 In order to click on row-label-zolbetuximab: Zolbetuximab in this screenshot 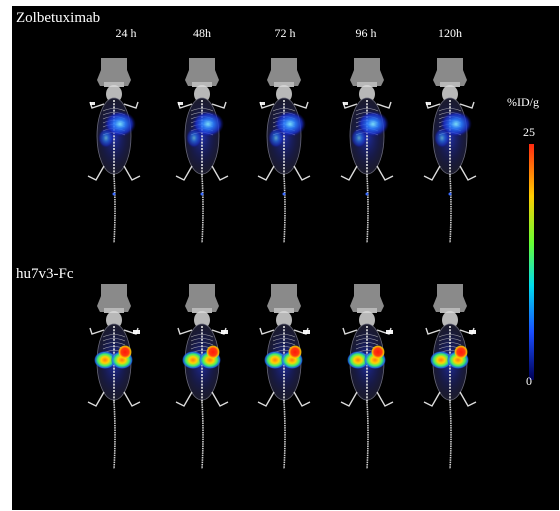, I will do `click(58, 18)`.